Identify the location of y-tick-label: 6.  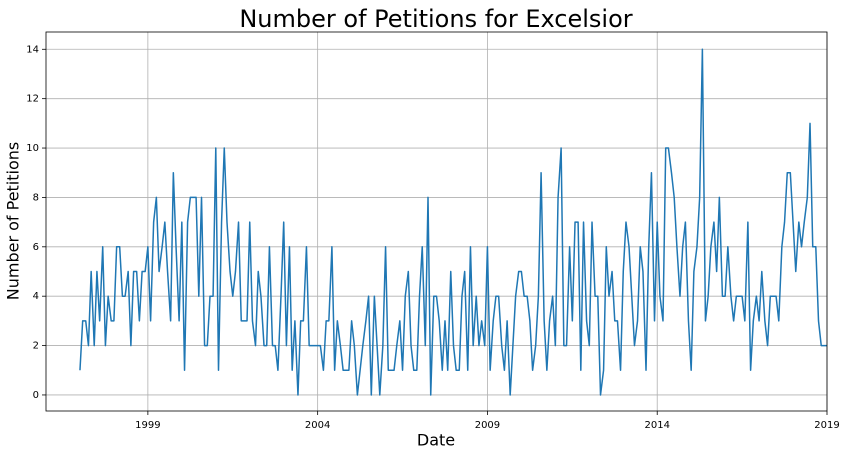
(36, 247).